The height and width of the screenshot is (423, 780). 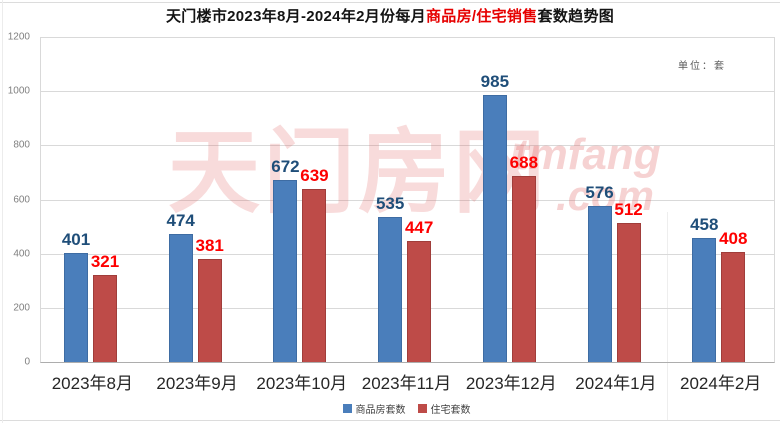 What do you see at coordinates (295, 16) in the screenshot?
I see `chart-title-prefix: 天门楼市2023年8月-2024年2月份每月` at bounding box center [295, 16].